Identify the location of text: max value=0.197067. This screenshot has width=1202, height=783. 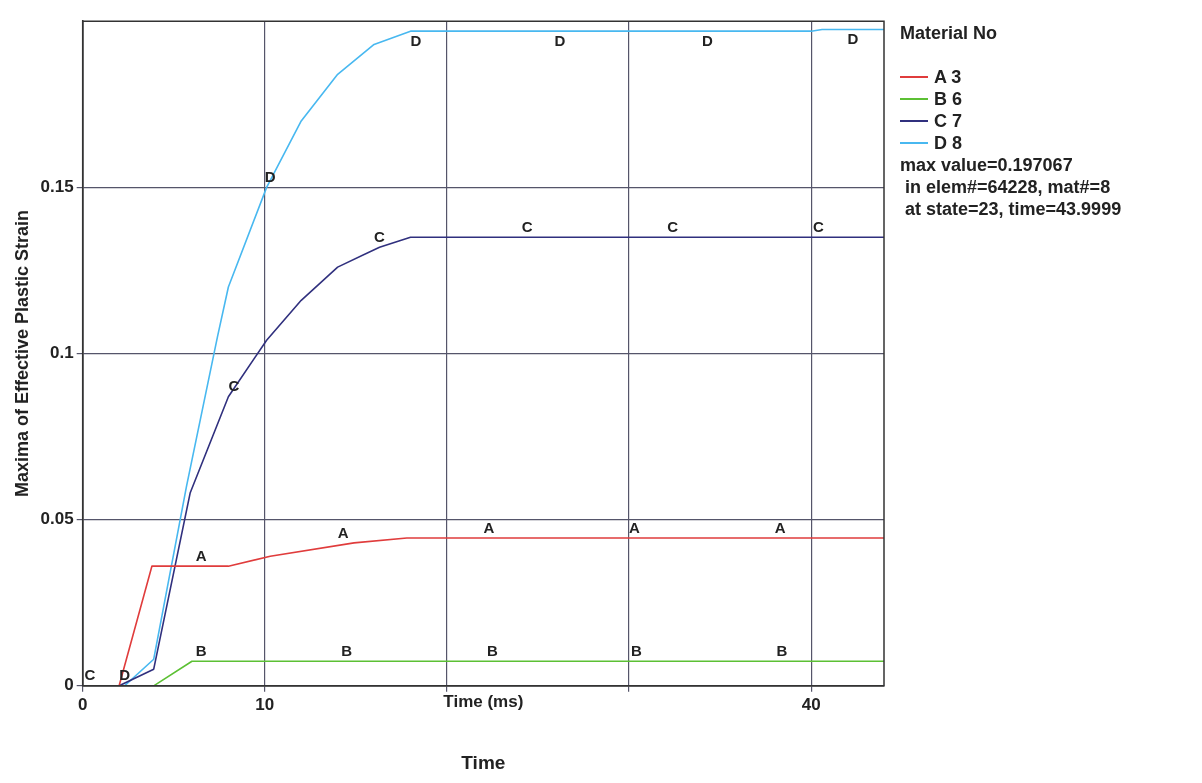
(987, 165).